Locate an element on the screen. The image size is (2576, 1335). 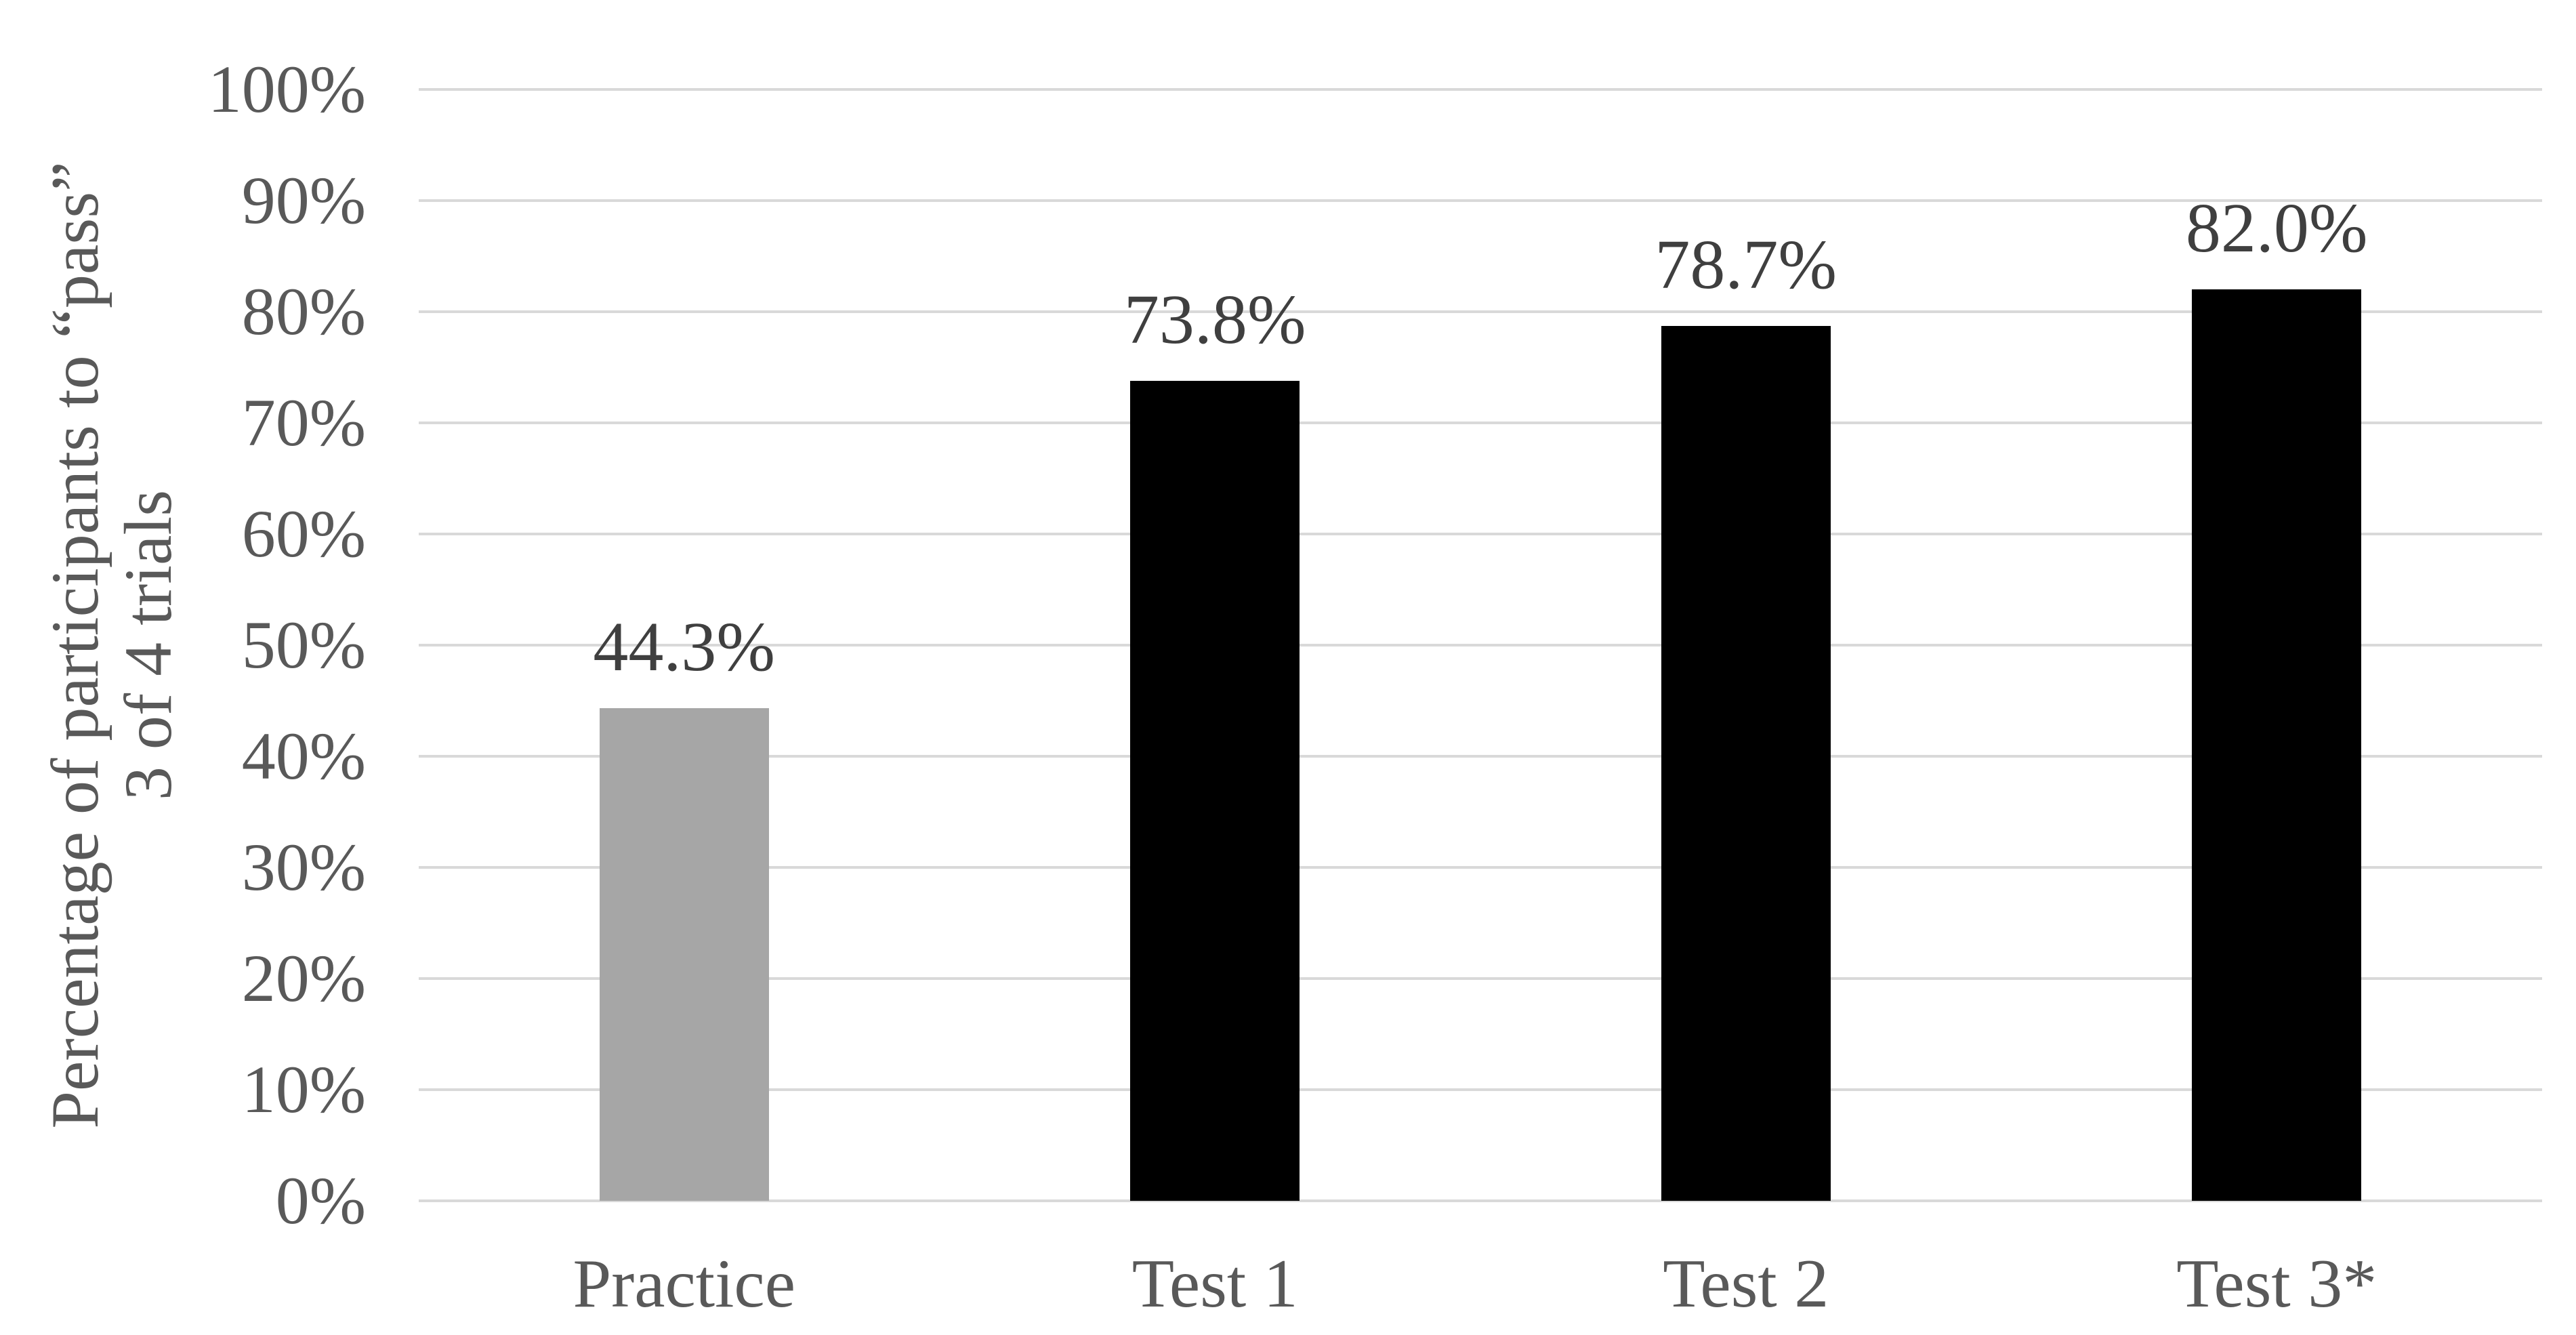
bar-data-label: 73.8% is located at coordinates (1214, 319).